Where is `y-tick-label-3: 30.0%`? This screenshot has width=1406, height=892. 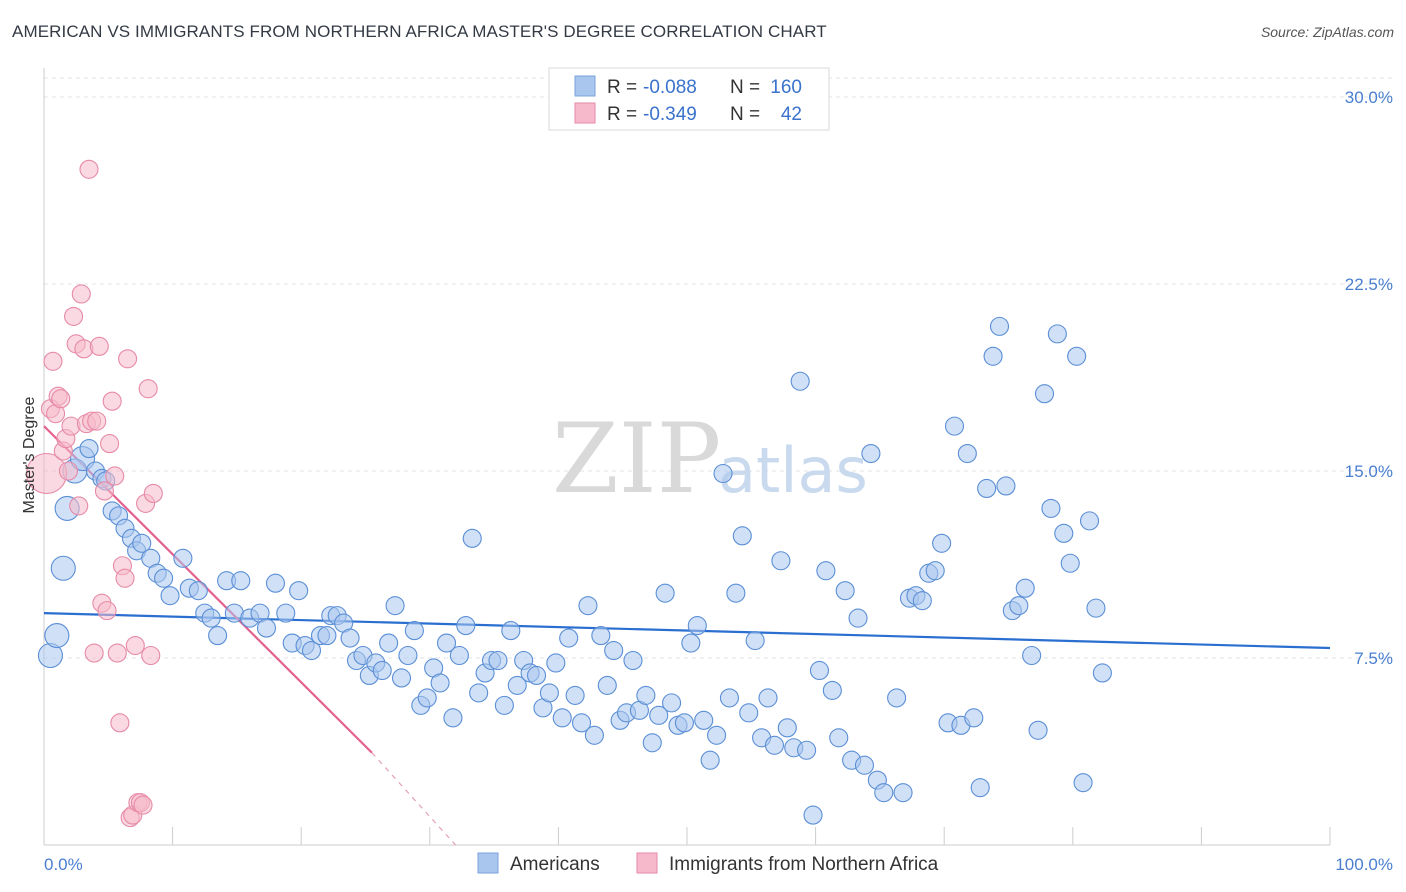
y-tick-label-3: 30.0% is located at coordinates (1369, 97).